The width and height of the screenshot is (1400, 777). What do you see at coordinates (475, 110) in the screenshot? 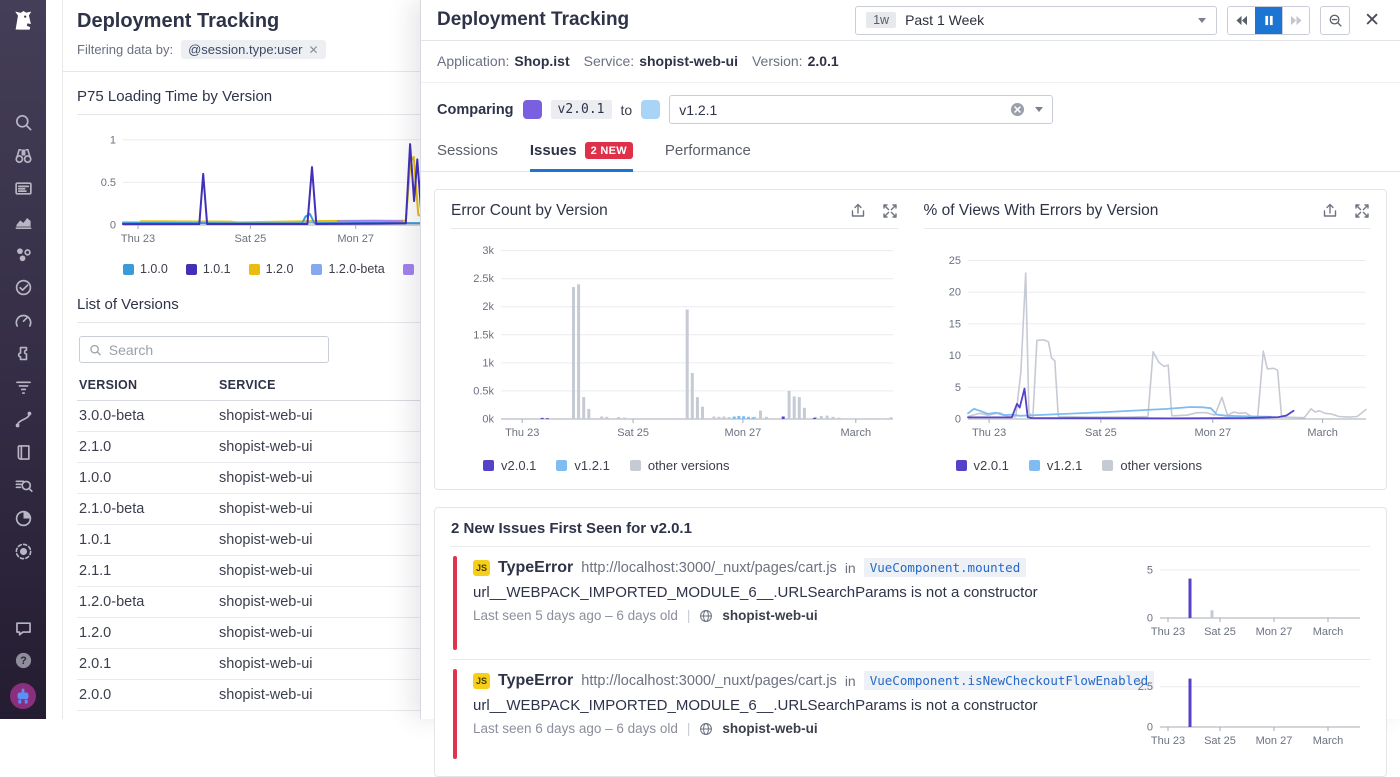
I see `comparing-label: Comparing` at bounding box center [475, 110].